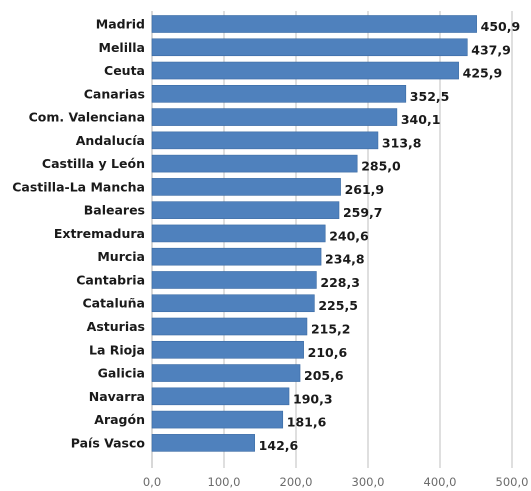  What do you see at coordinates (381, 166) in the screenshot?
I see `value-label: 285,0` at bounding box center [381, 166].